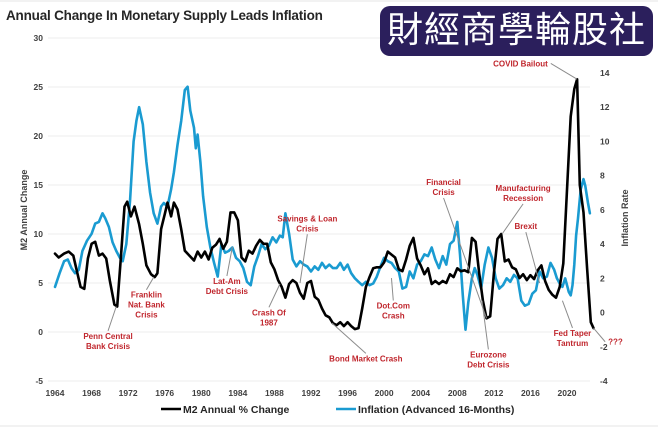 The image size is (658, 429). Describe the element at coordinates (40, 283) in the screenshot. I see `y-tick-label: 5` at that location.